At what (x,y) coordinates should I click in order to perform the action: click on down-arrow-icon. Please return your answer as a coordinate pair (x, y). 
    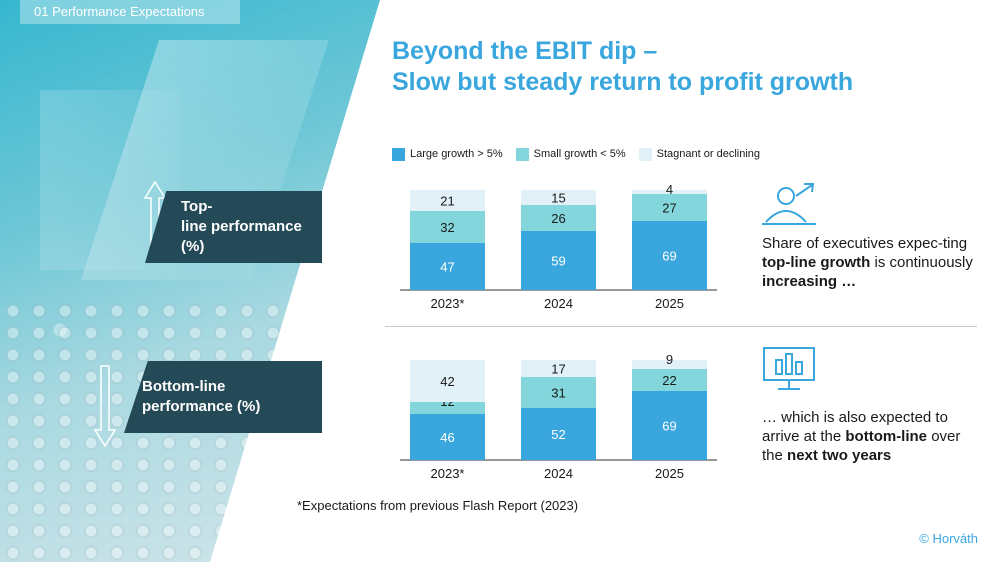
    Looking at the image, I should click on (105, 406).